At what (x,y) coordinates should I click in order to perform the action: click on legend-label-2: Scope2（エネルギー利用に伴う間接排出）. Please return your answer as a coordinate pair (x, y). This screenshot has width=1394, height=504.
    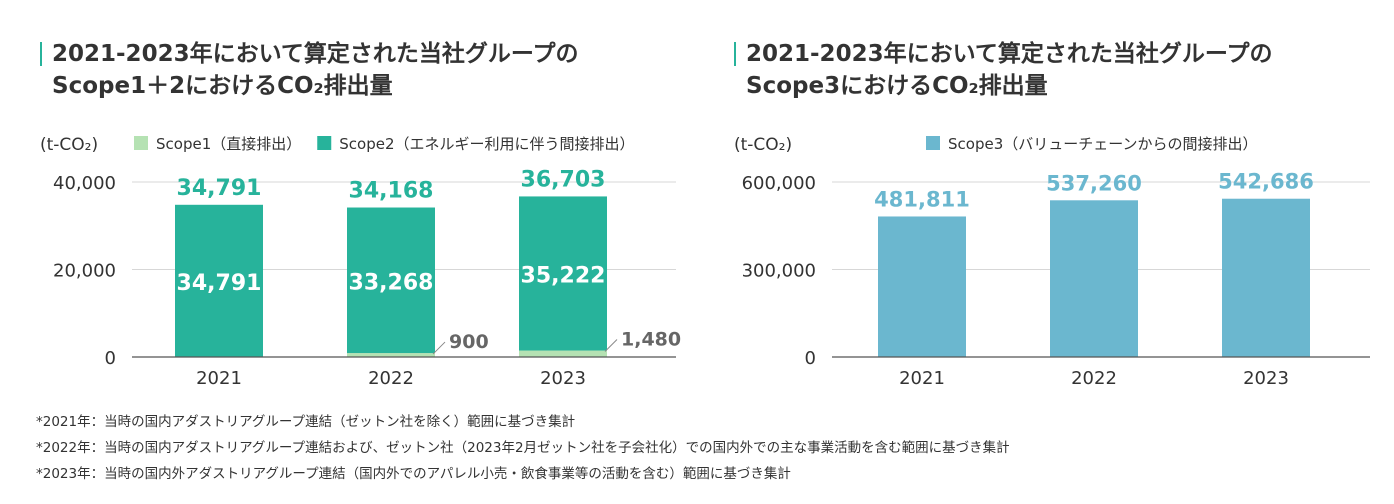
    Looking at the image, I should click on (486, 144).